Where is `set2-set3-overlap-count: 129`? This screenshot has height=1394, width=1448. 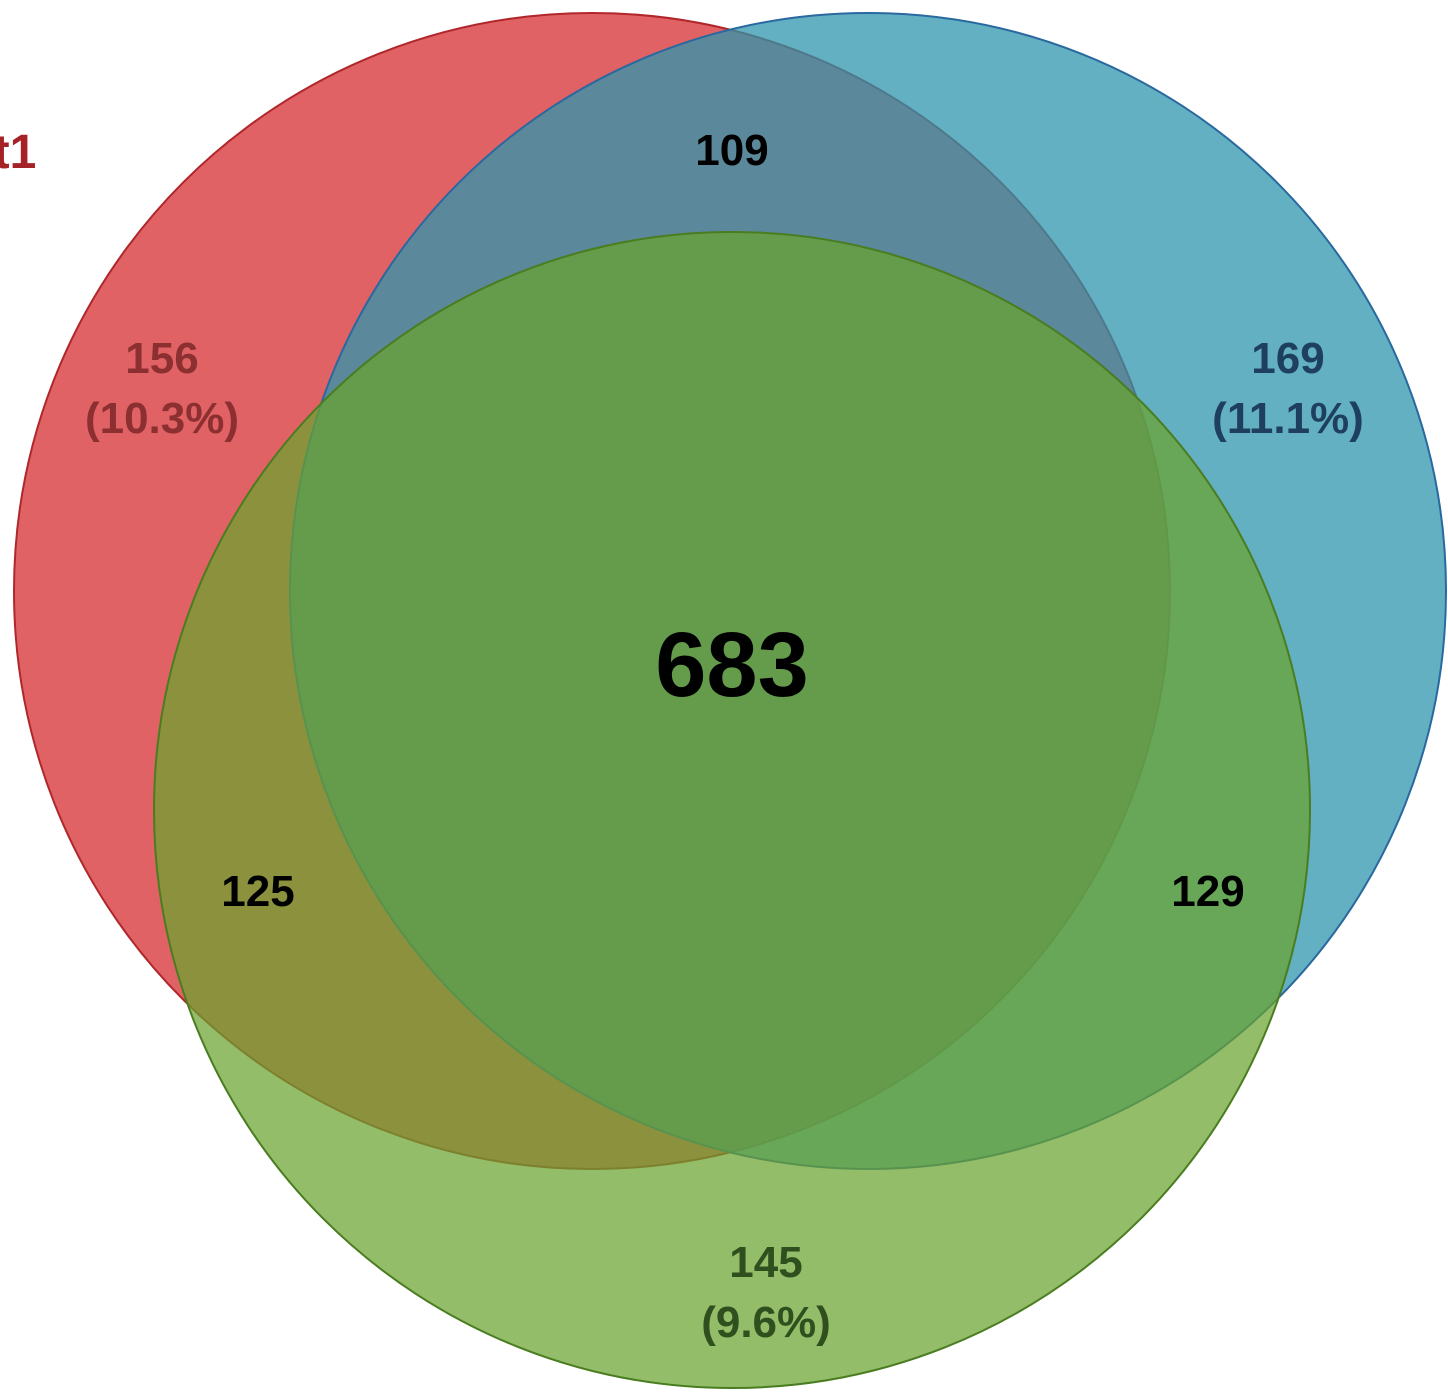 set2-set3-overlap-count: 129 is located at coordinates (1207, 891).